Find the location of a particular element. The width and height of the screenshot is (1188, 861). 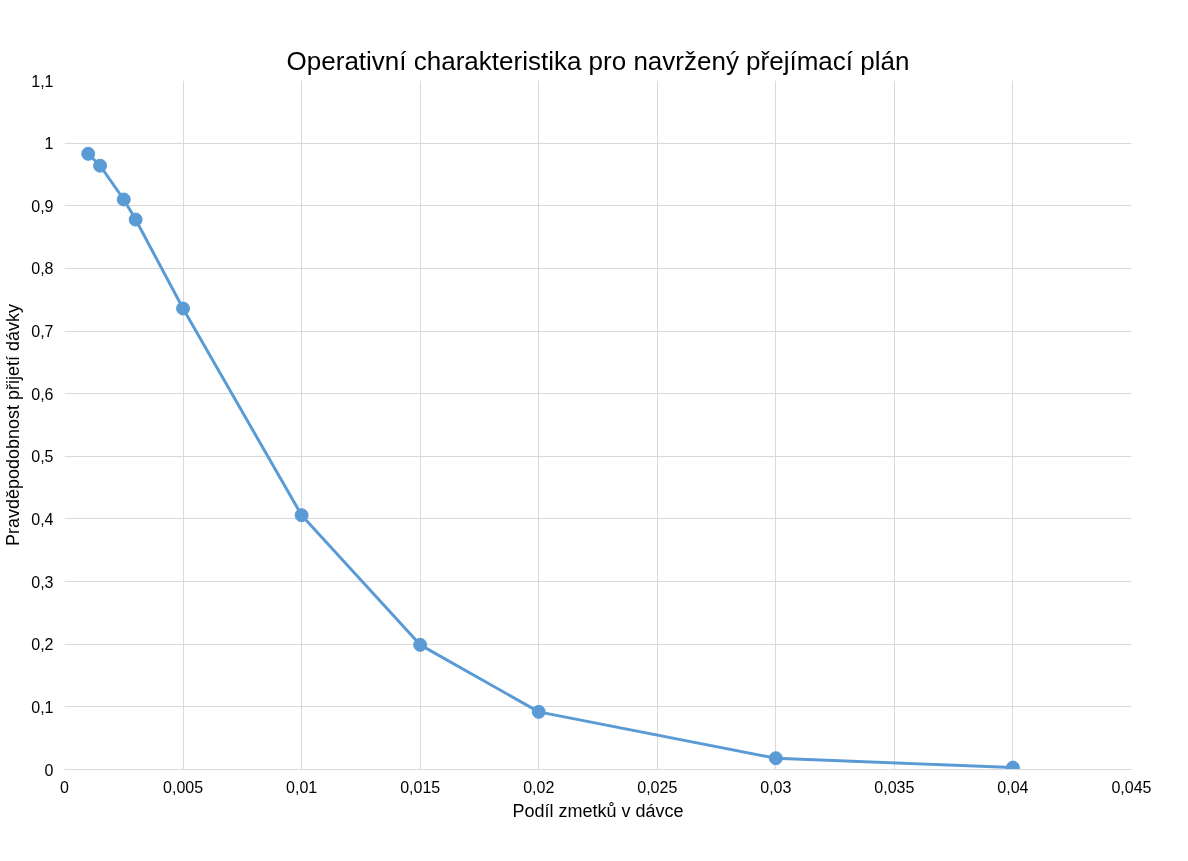

x-tick-label: 0,005 is located at coordinates (183, 787).